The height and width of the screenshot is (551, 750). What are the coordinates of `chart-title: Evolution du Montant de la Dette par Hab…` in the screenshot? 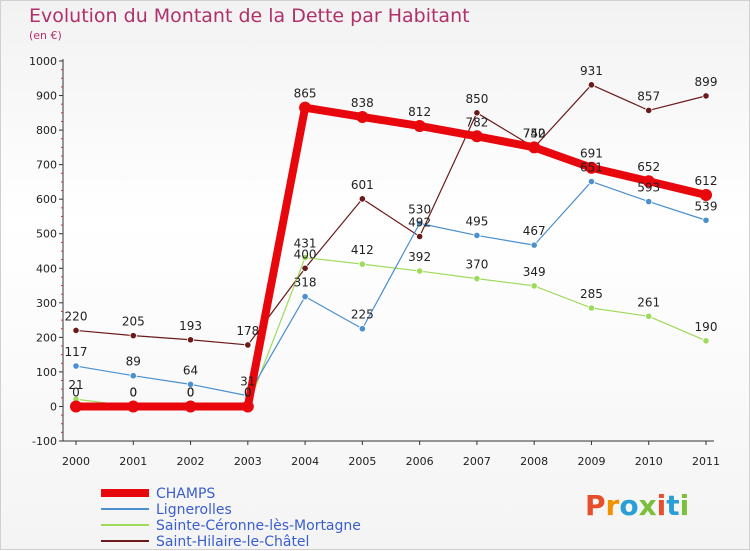 It's located at (249, 16).